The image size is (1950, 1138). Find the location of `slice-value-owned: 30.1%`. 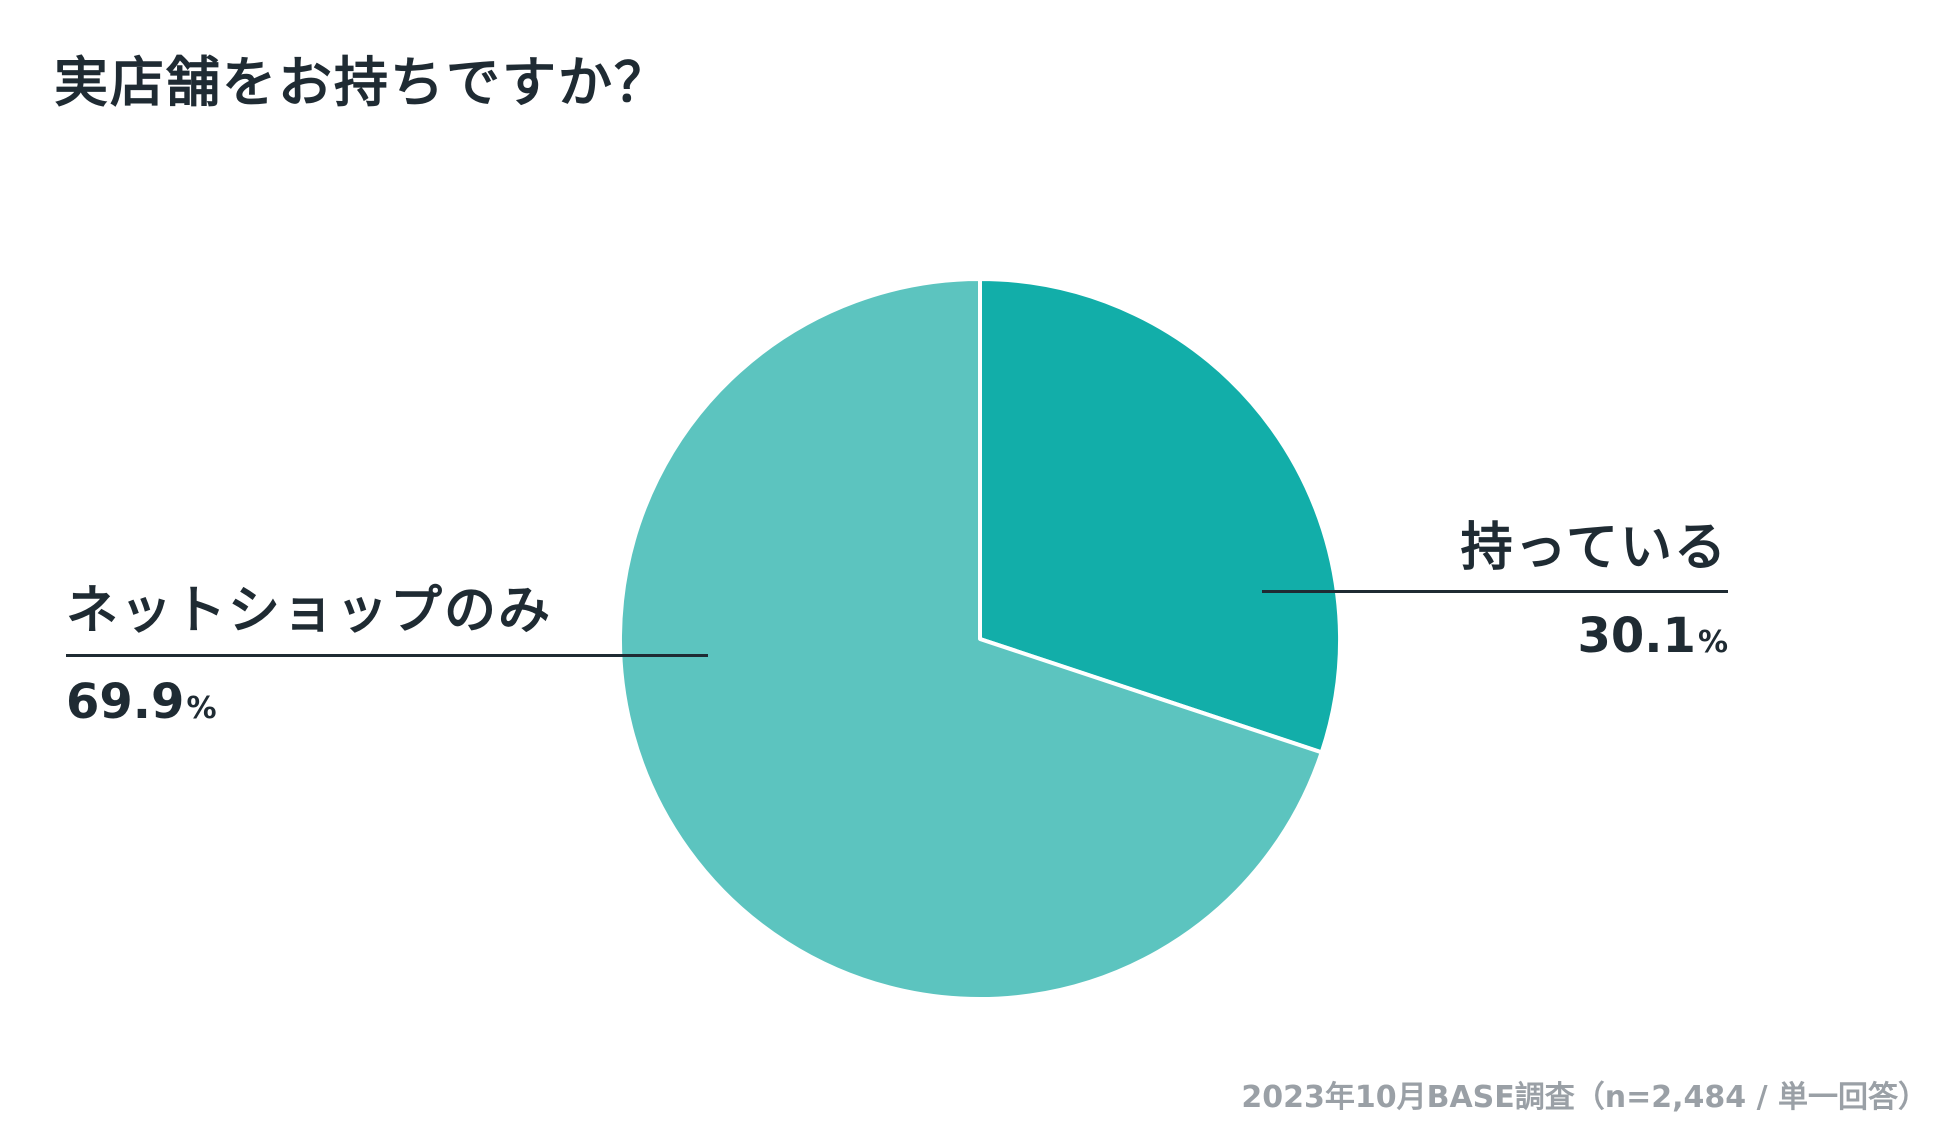

slice-value-owned: 30.1% is located at coordinates (1653, 636).